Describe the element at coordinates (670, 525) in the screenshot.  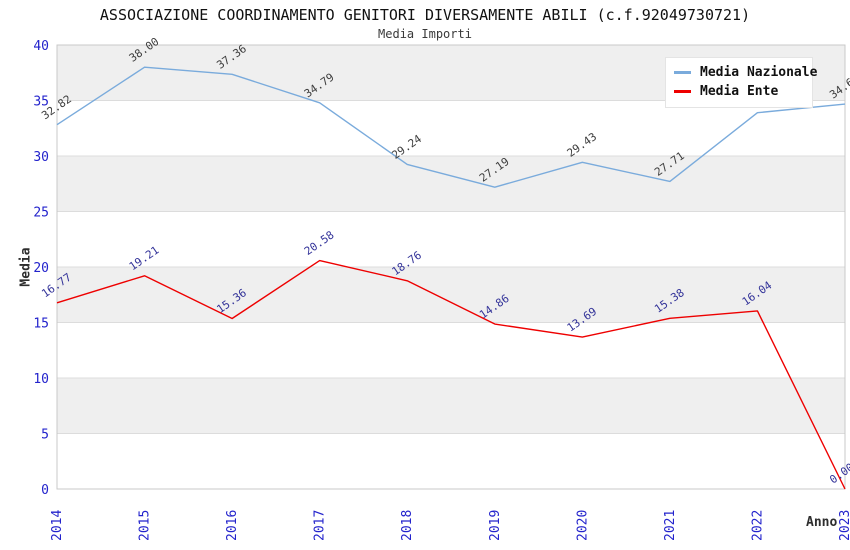
I see `x-tick-label: 2021` at that location.